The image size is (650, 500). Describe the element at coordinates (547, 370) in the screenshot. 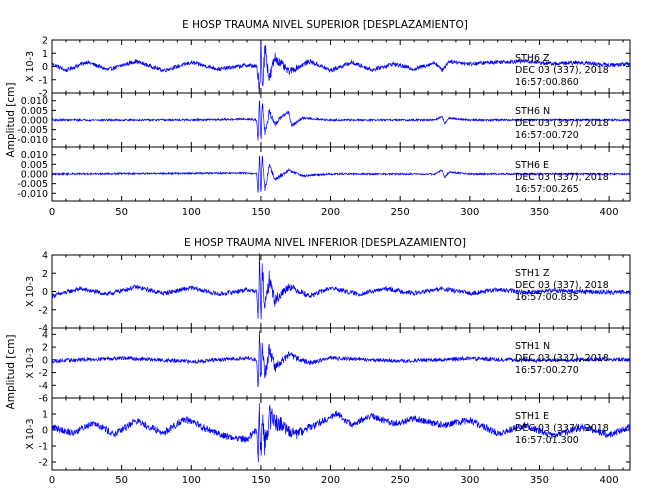

I see `station-info: 16:57:00.270` at that location.